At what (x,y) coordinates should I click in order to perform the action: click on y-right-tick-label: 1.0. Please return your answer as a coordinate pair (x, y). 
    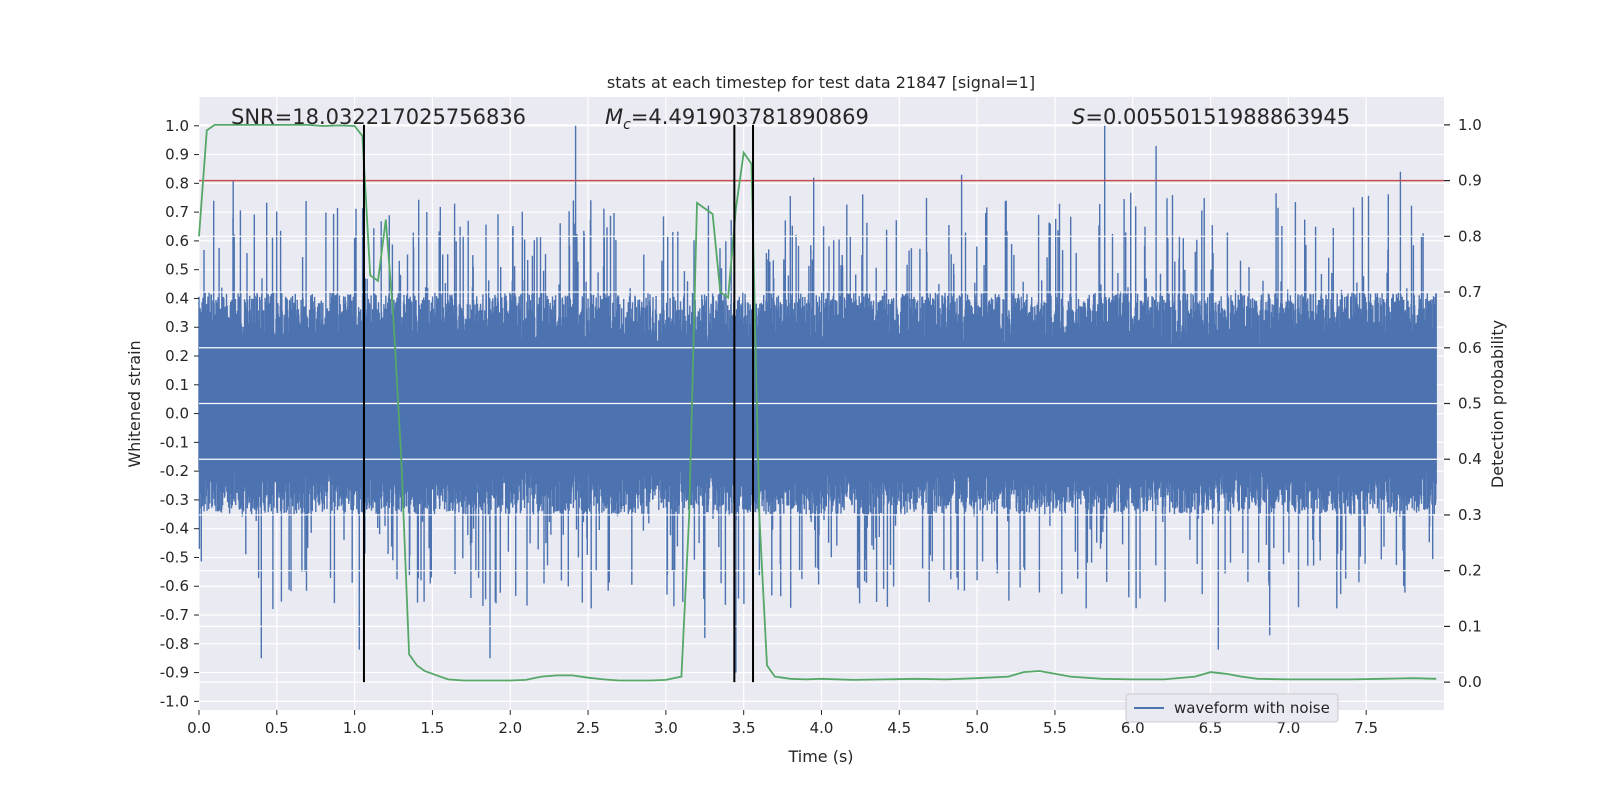
    Looking at the image, I should click on (1470, 125).